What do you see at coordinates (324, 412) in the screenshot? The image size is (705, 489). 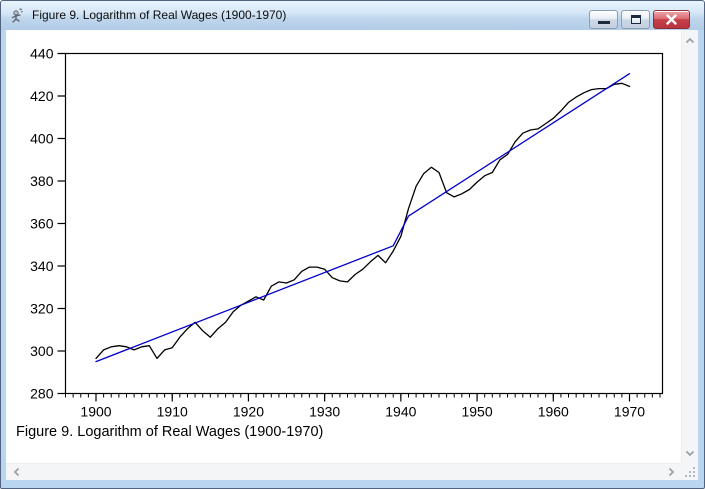 I see `x-tick-label: 1930` at bounding box center [324, 412].